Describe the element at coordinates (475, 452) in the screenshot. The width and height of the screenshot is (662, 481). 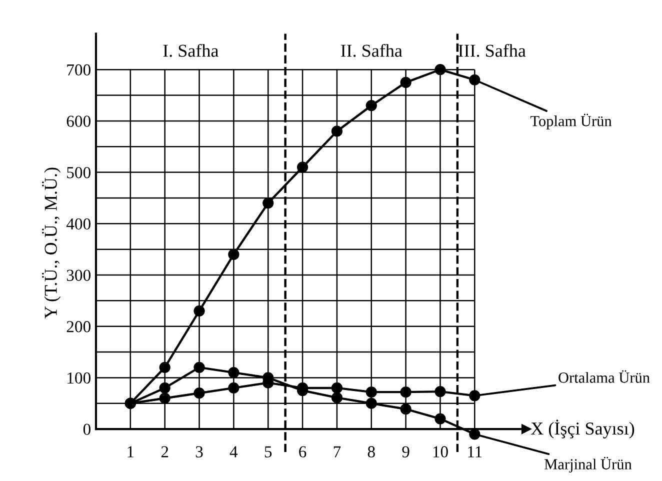
I see `x-tick-label: 11` at that location.